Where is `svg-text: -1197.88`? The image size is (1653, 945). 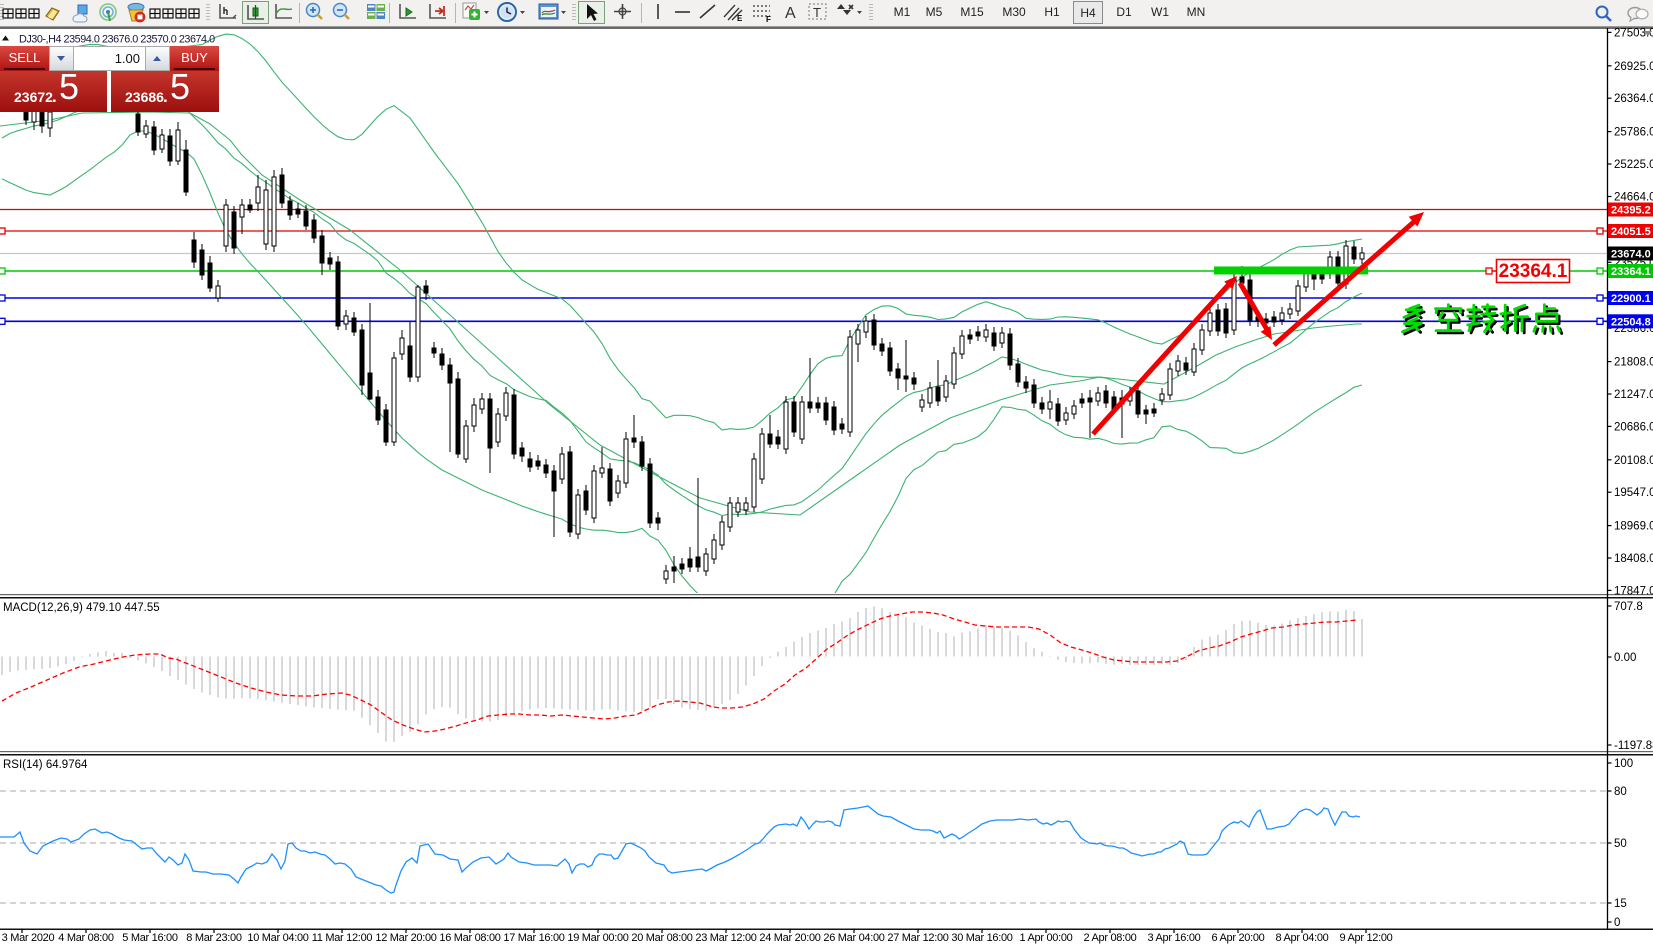
svg-text: -1197.88 is located at coordinates (1633, 746).